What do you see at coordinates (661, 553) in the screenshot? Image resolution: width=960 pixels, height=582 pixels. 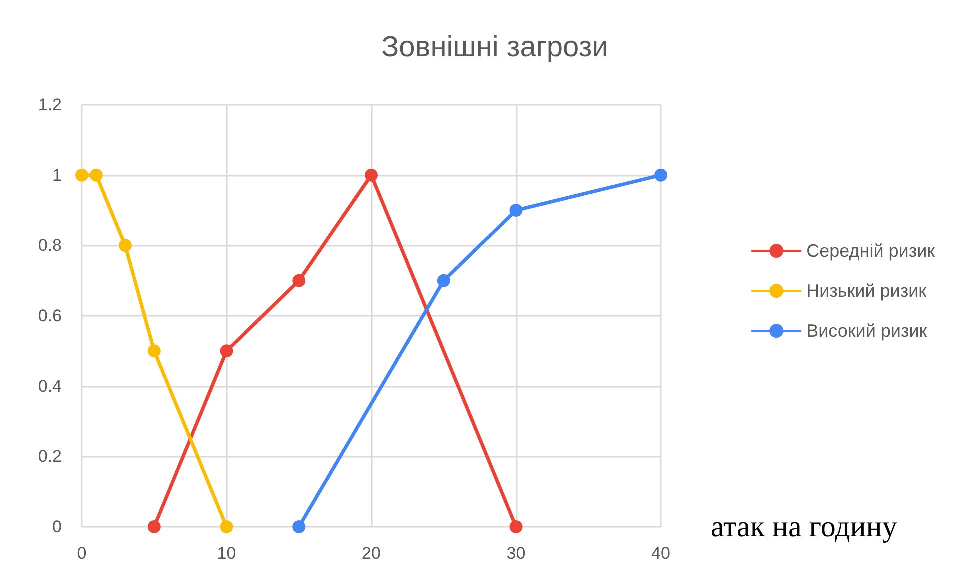 I see `x-tick-label: 40` at bounding box center [661, 553].